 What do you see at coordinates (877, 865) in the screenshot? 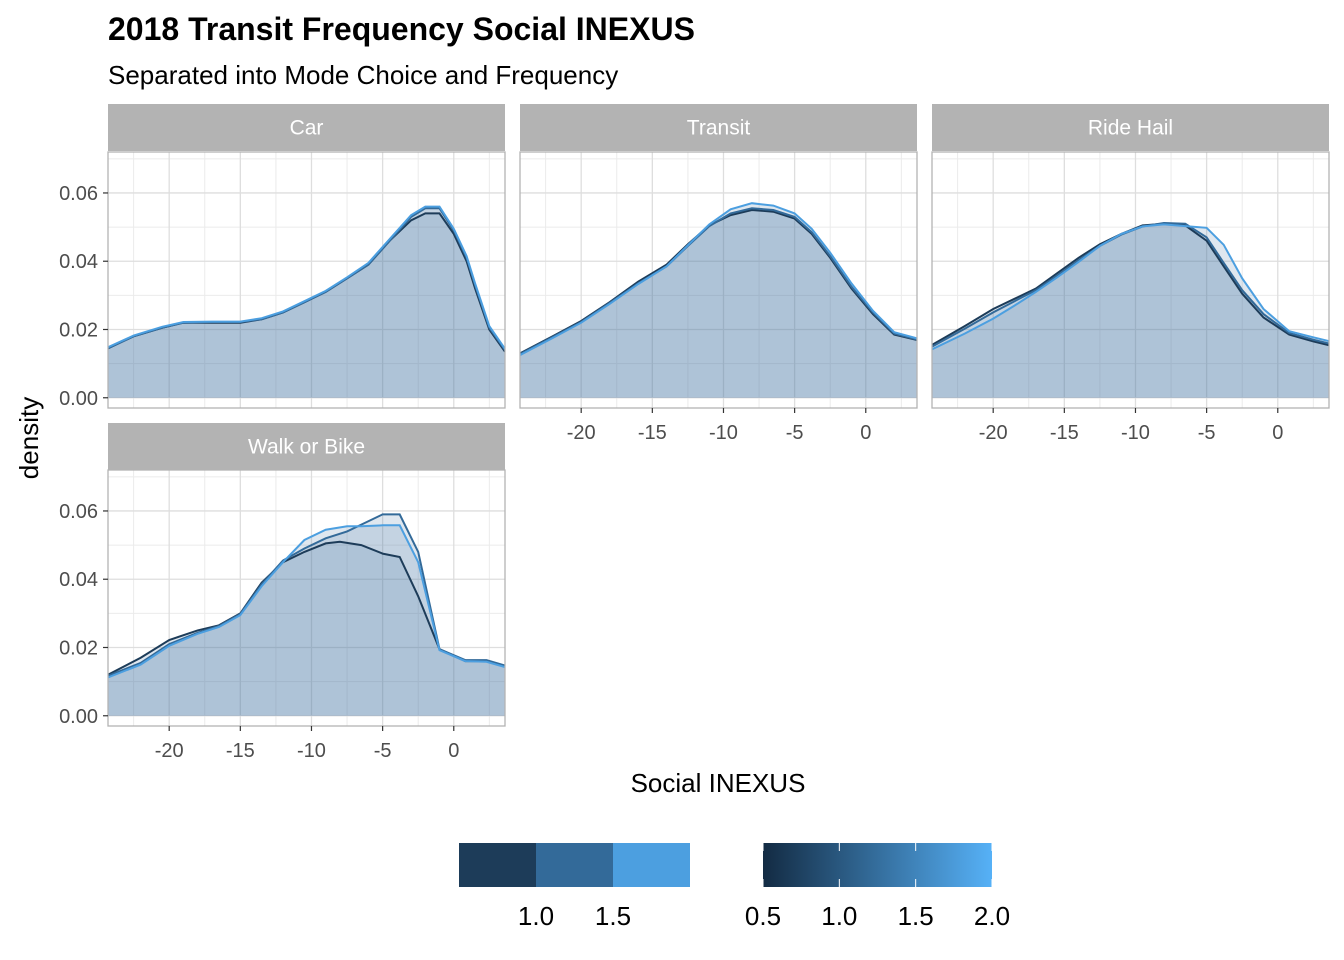
I see `legend-colorbar` at bounding box center [877, 865].